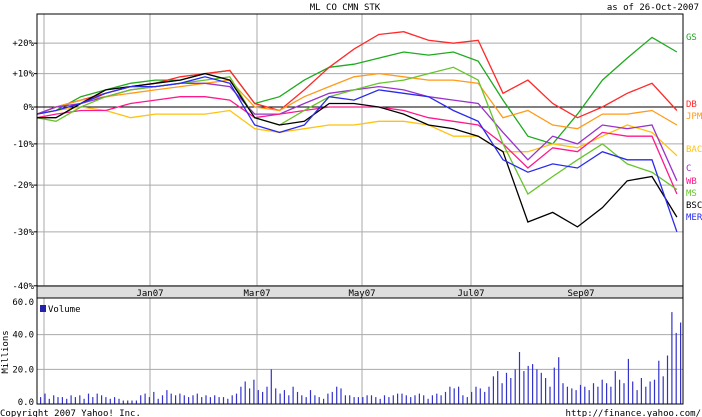 This screenshot has height=417, width=702. Describe the element at coordinates (23, 370) in the screenshot. I see `volume-tick-label: 20.0` at that location.